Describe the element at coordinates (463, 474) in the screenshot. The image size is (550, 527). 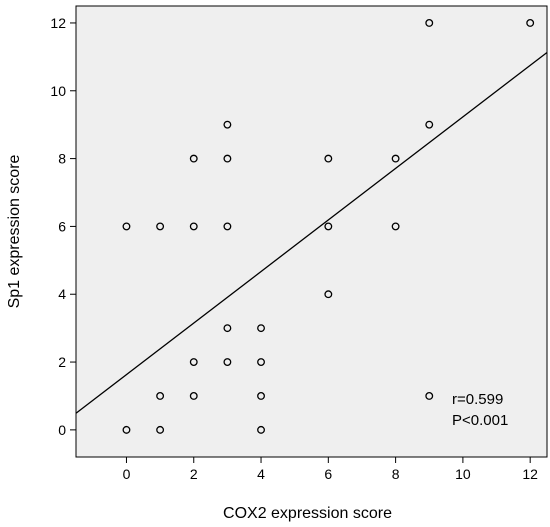
I see `x-tick-label: 10` at that location.